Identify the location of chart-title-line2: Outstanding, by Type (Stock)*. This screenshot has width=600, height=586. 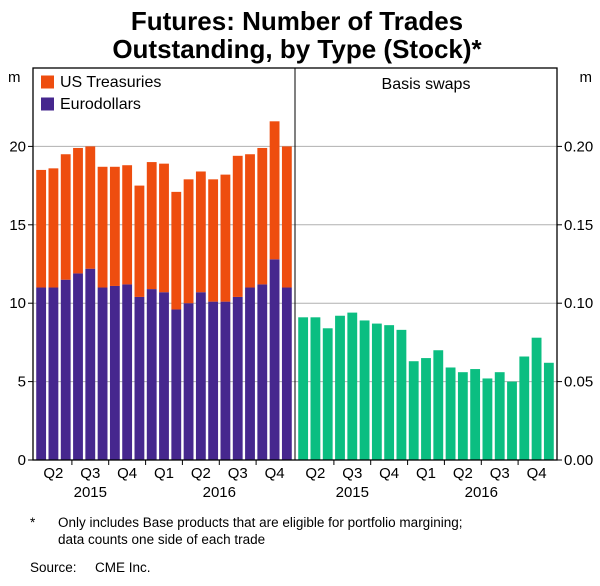
(297, 49).